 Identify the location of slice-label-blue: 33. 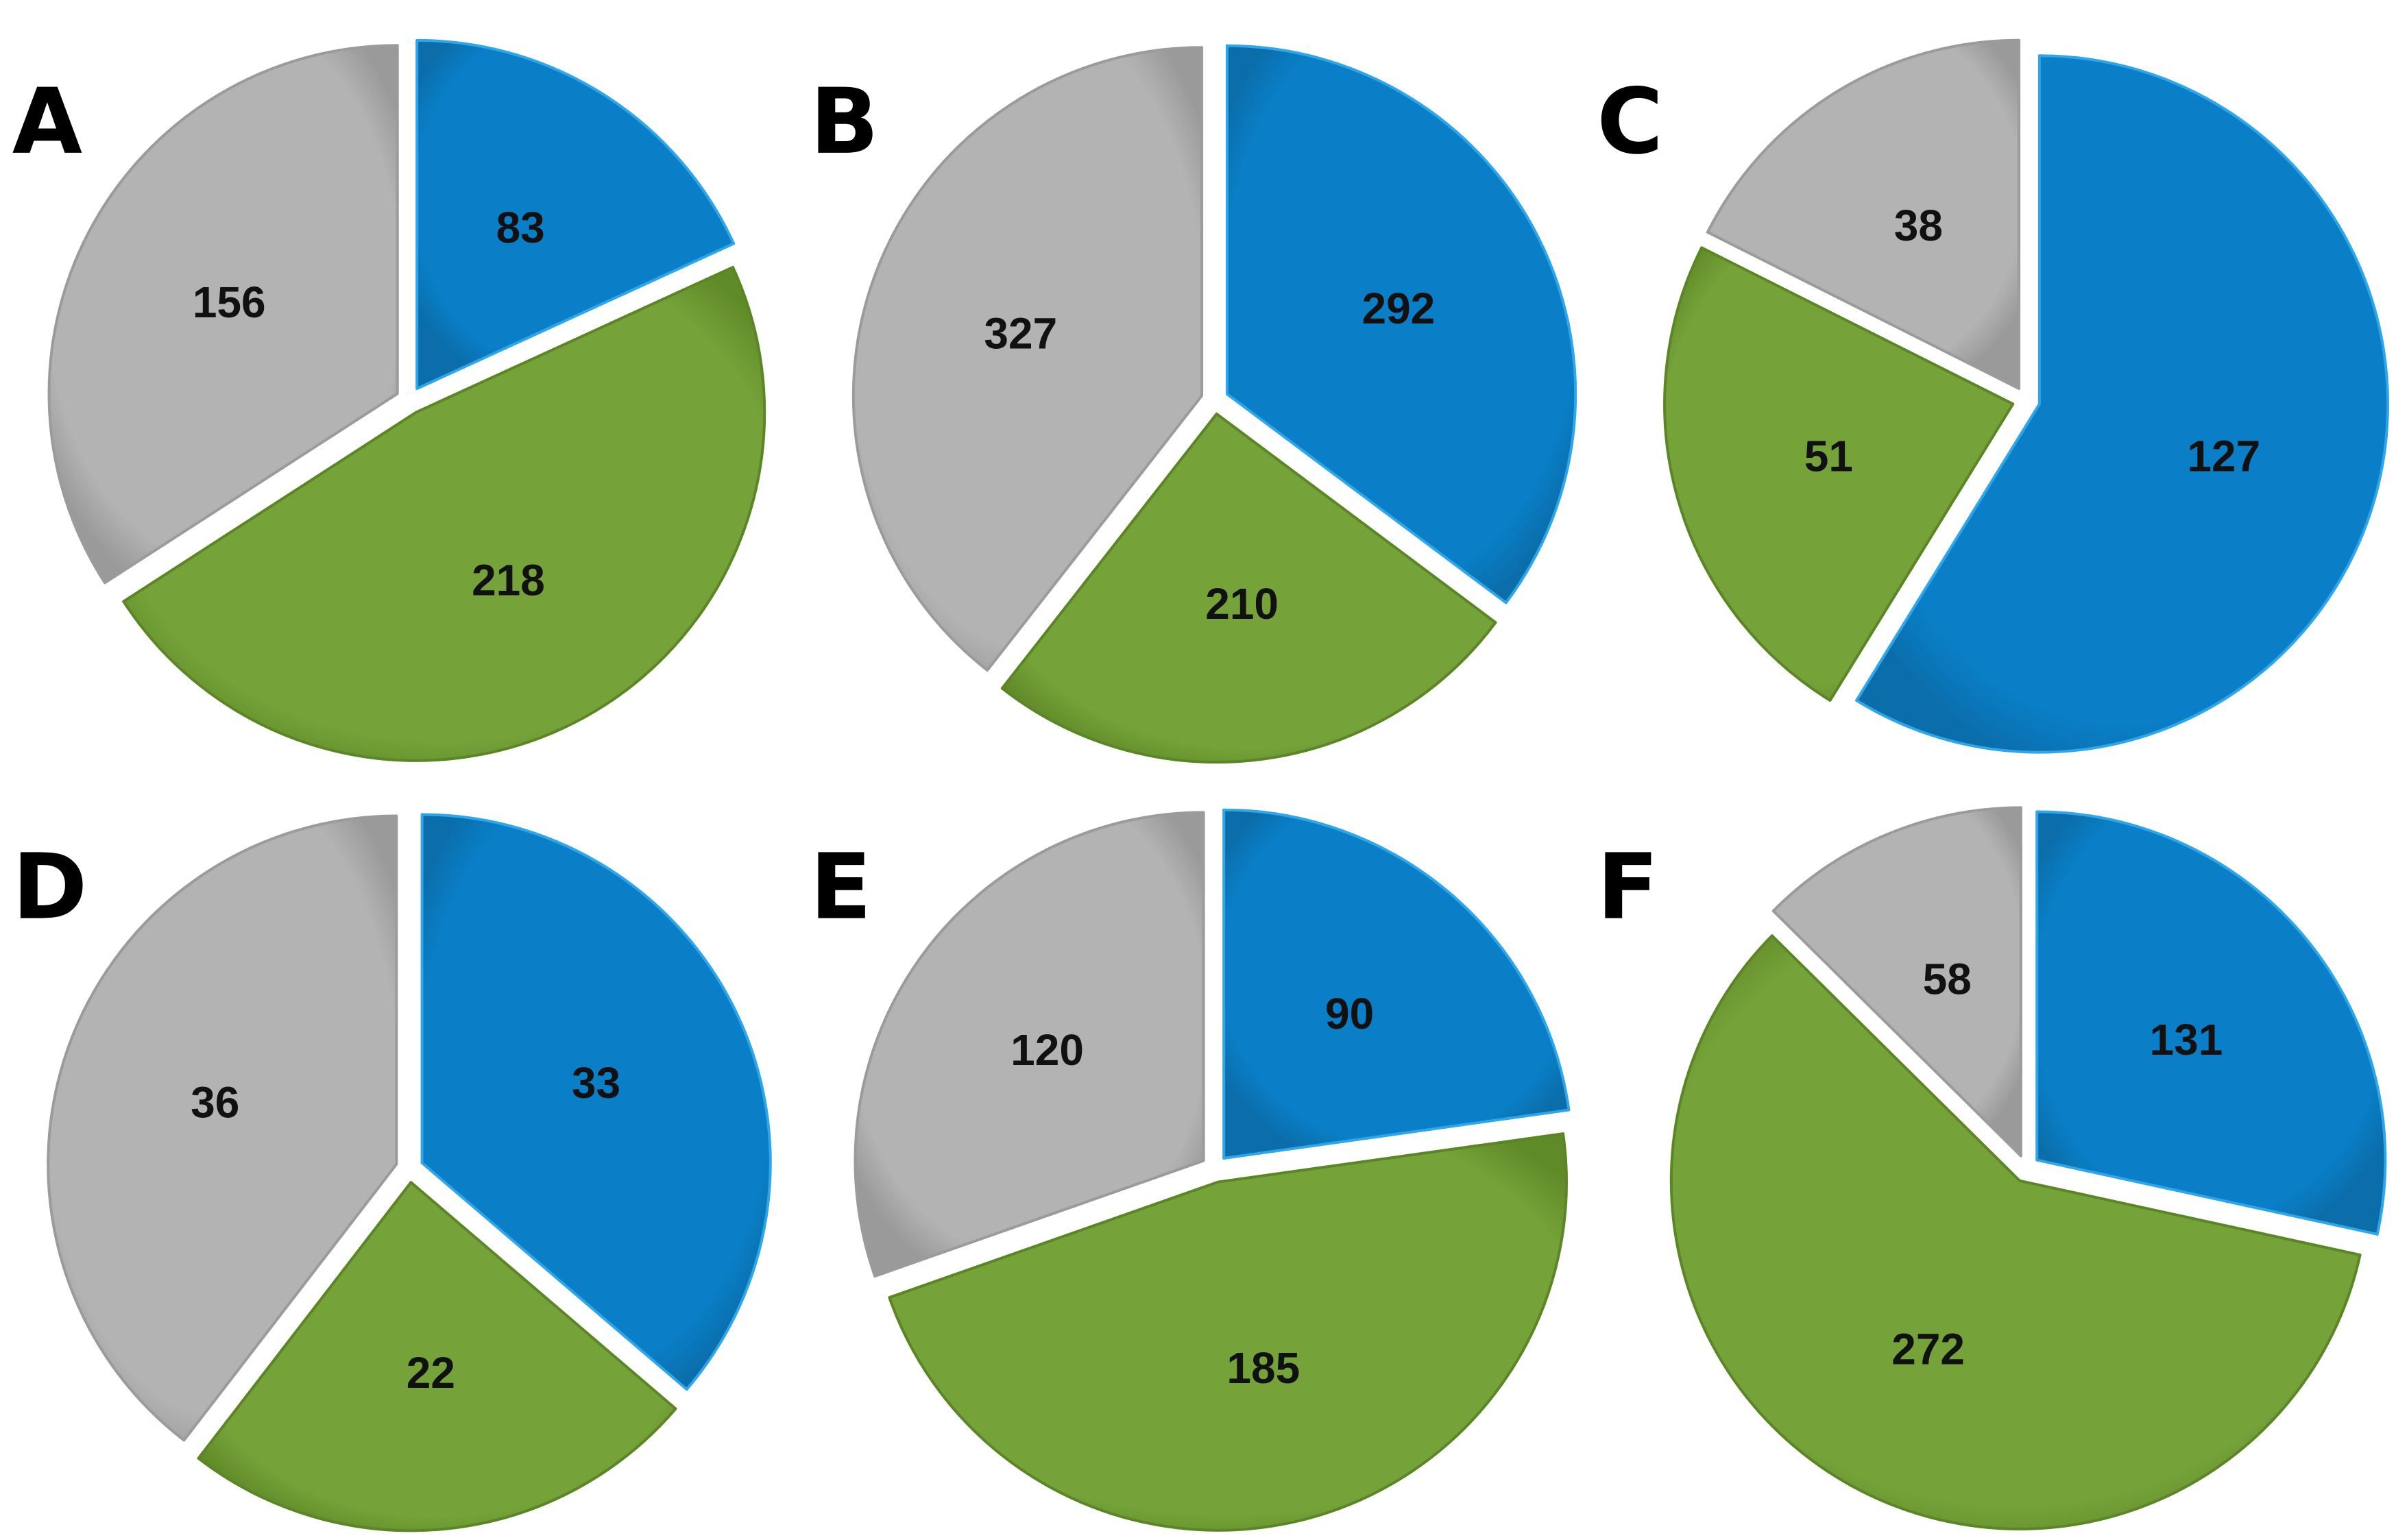
(596, 1083).